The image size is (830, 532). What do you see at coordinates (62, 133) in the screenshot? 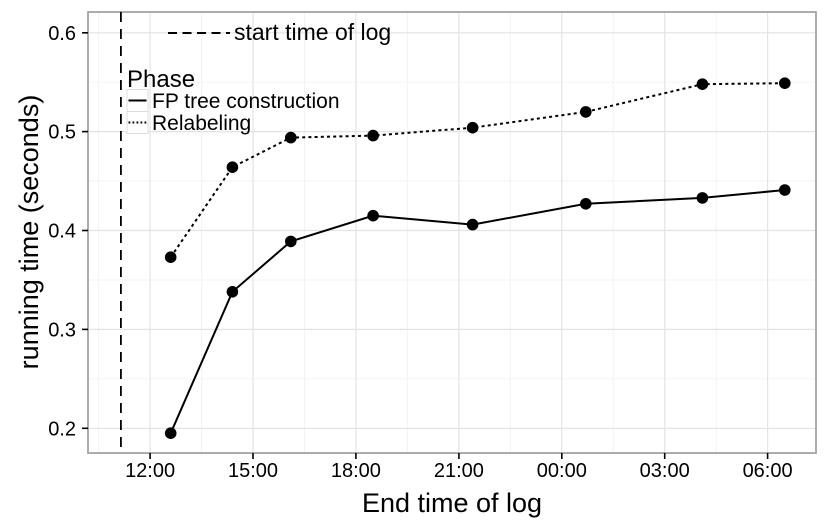
I see `y-tick-label: 0.5` at bounding box center [62, 133].